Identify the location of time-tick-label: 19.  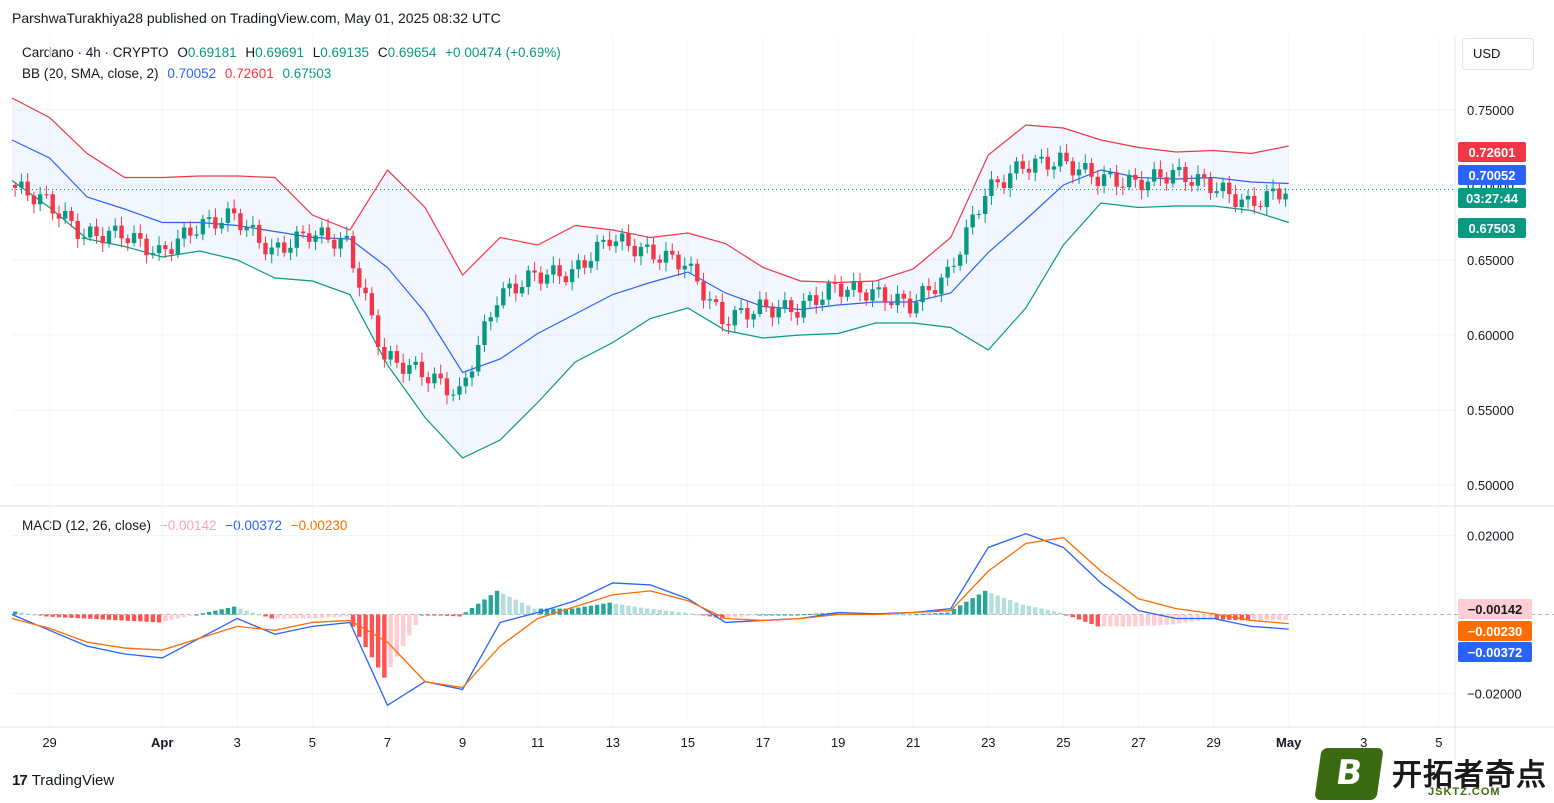
(838, 742).